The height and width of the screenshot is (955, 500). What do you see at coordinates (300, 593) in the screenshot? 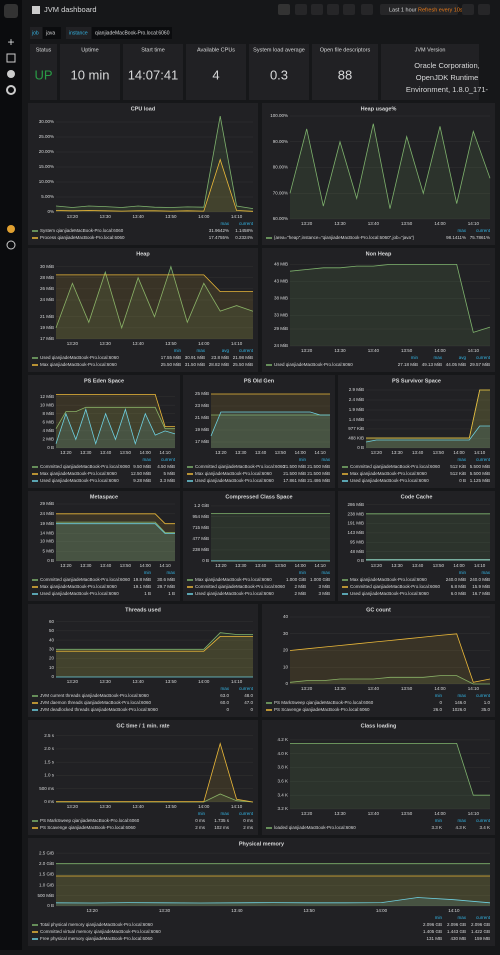
I see `legend-value: 2 MiB` at bounding box center [300, 593].